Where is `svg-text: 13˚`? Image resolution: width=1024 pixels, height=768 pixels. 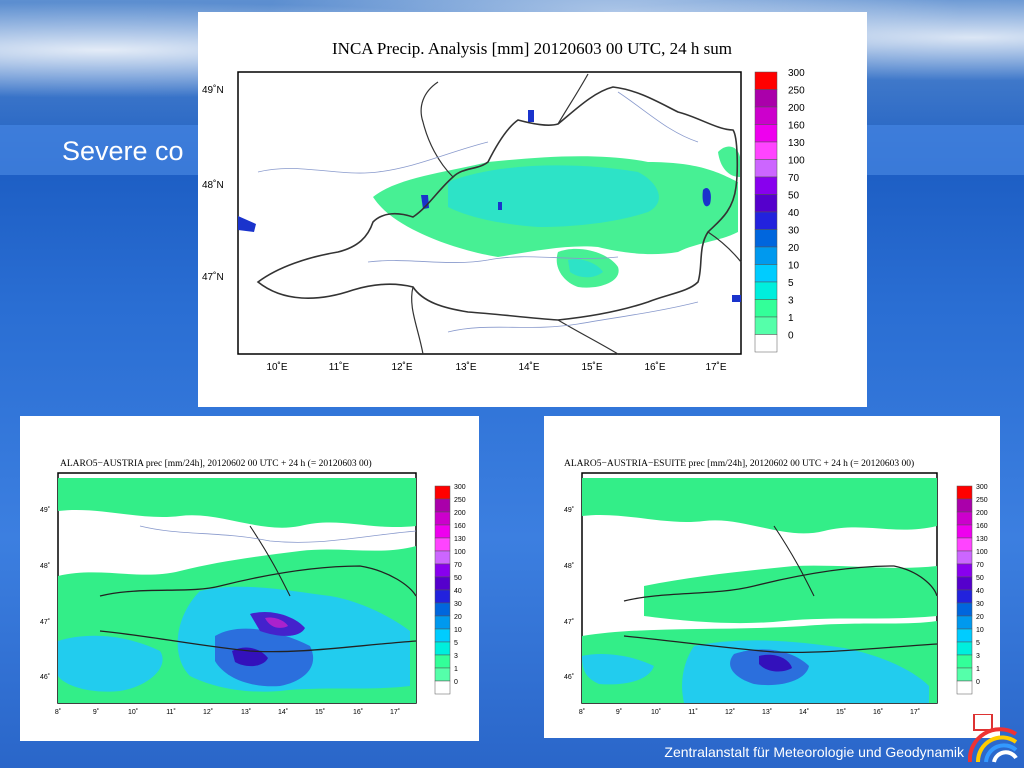 svg-text: 13˚ is located at coordinates (767, 712).